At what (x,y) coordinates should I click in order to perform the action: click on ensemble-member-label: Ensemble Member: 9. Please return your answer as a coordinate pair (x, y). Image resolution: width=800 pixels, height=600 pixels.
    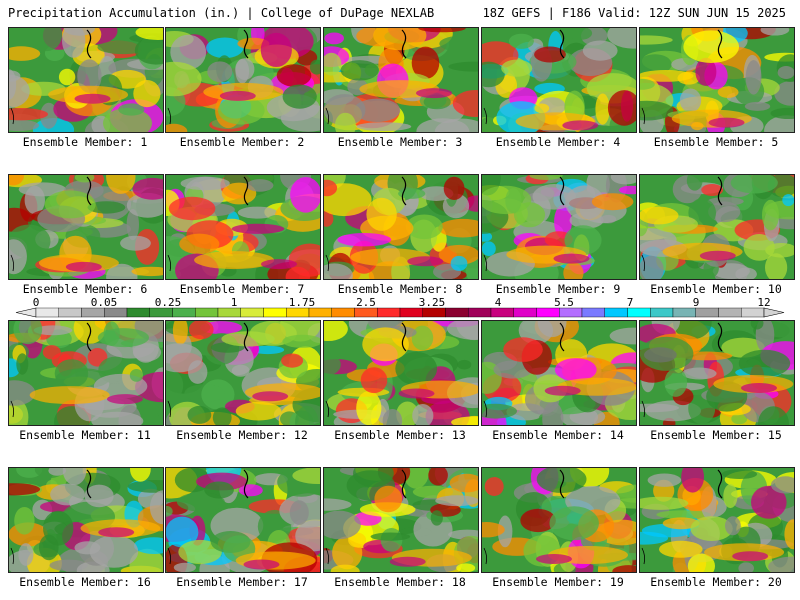
    Looking at the image, I should click on (558, 289).